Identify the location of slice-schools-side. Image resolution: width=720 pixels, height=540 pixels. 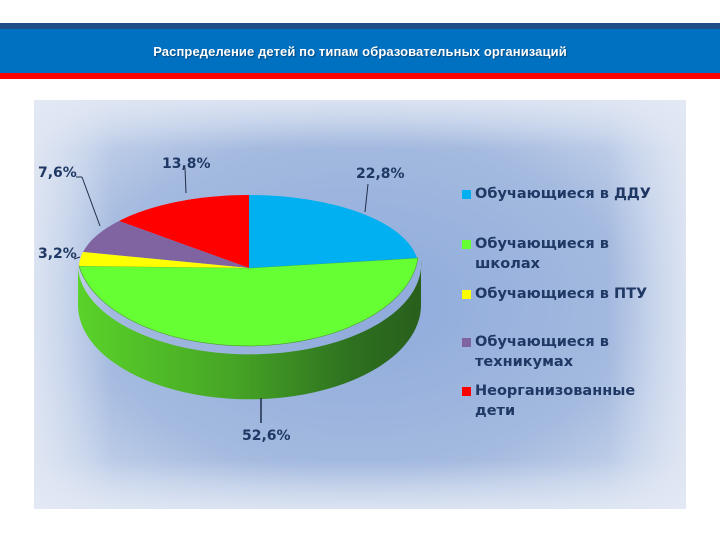
(250, 330).